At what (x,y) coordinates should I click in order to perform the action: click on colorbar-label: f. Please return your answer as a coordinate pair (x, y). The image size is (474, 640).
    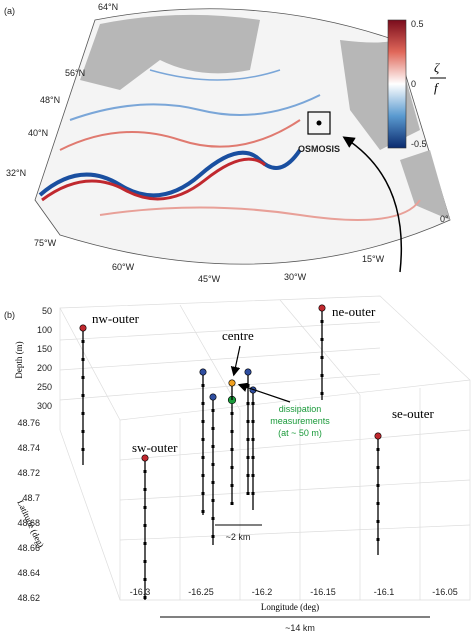
    Looking at the image, I should click on (437, 87).